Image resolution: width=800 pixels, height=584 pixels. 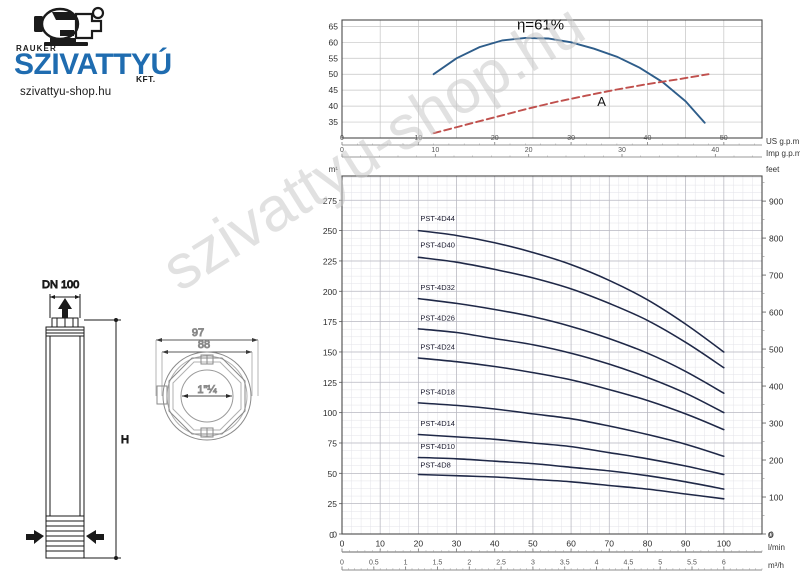 What do you see at coordinates (660, 563) in the screenshot?
I see `performance-x-tick: 5` at bounding box center [660, 563].